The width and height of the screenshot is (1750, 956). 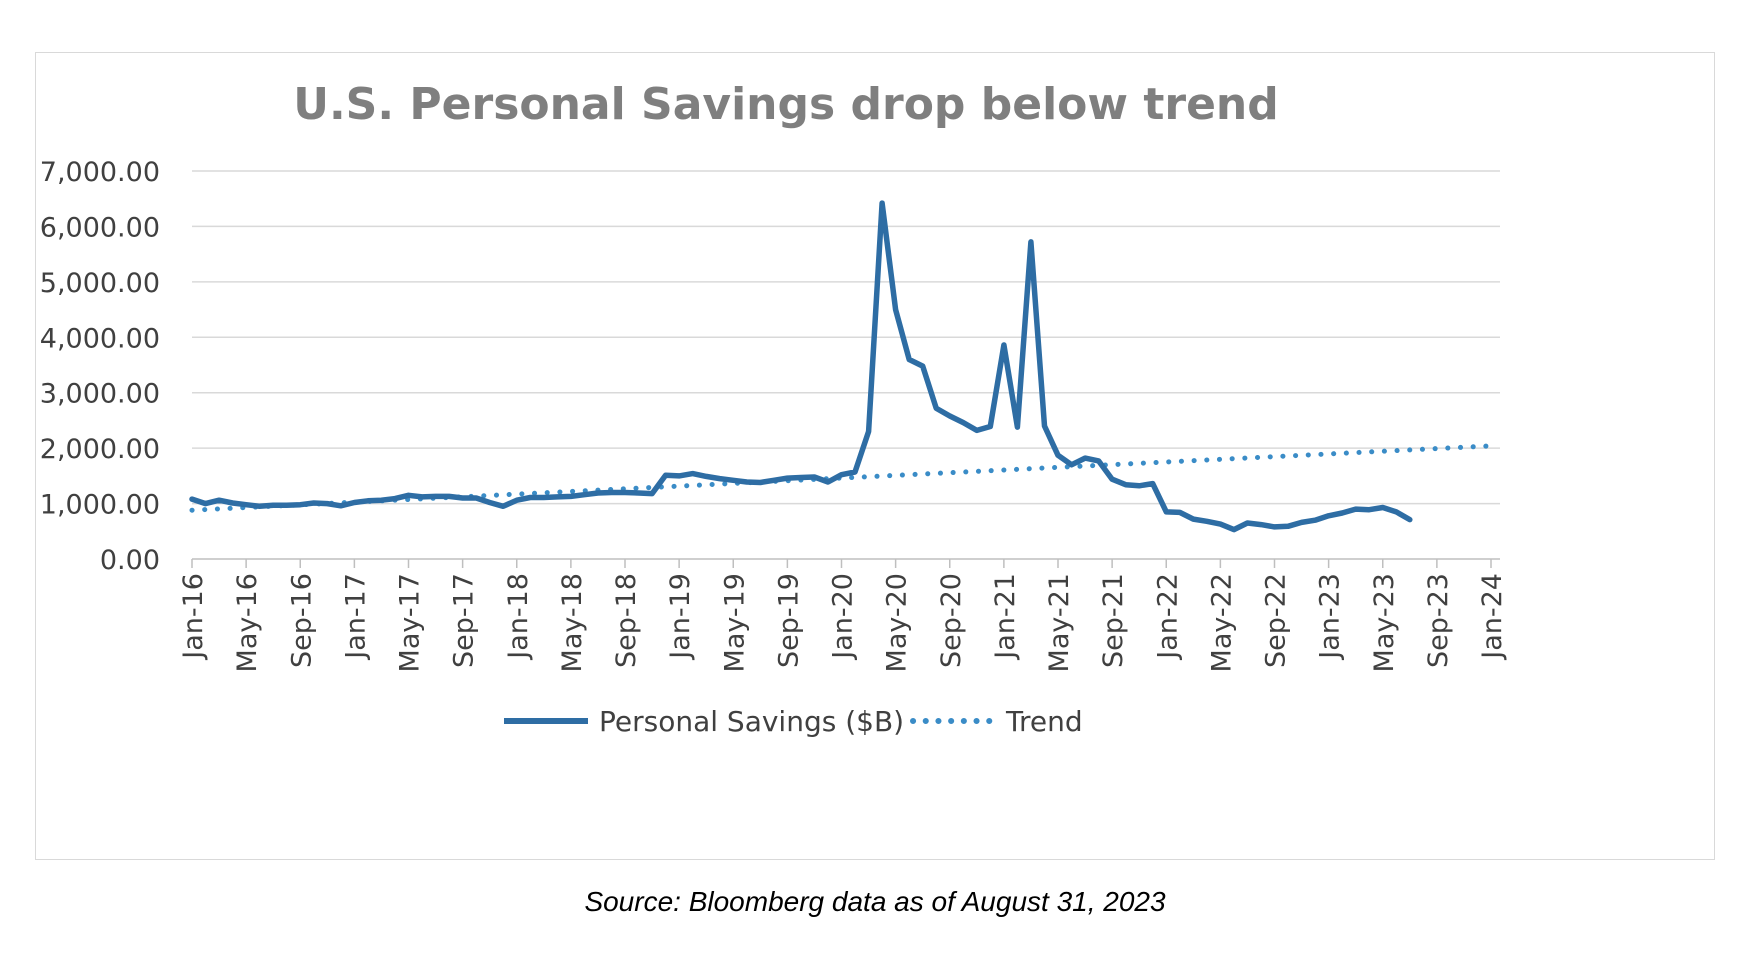 I want to click on x-tick-label: May-19, so click(x=734, y=622).